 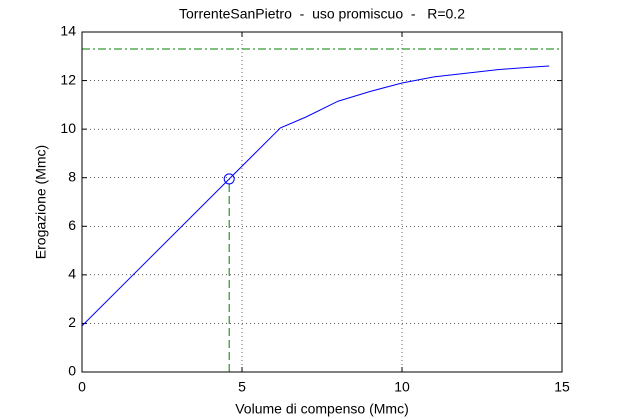 I want to click on y-tick-label: 8, so click(x=72, y=176).